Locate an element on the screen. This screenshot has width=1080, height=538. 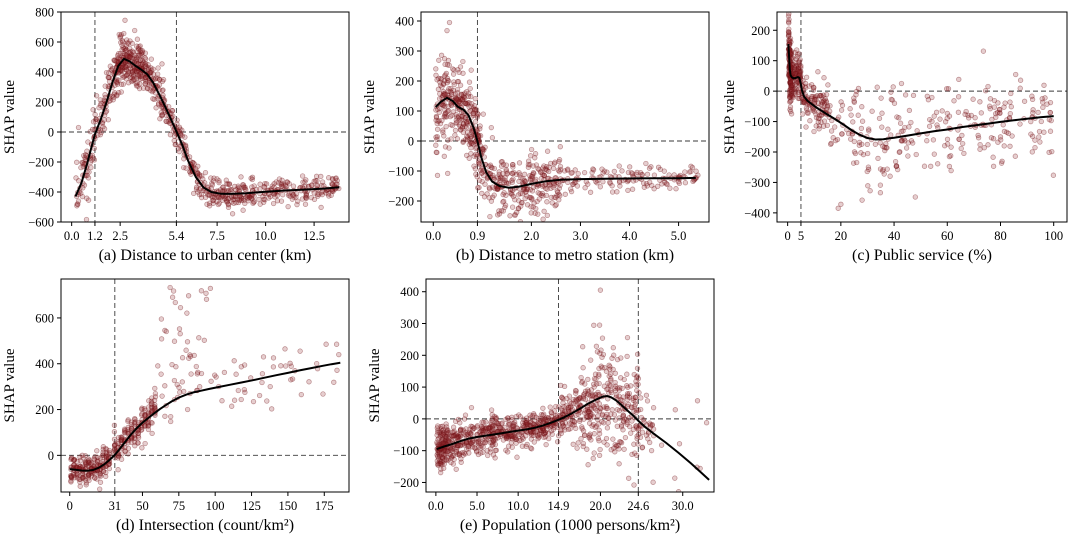
x-tick-label: 2.0 is located at coordinates (532, 236).